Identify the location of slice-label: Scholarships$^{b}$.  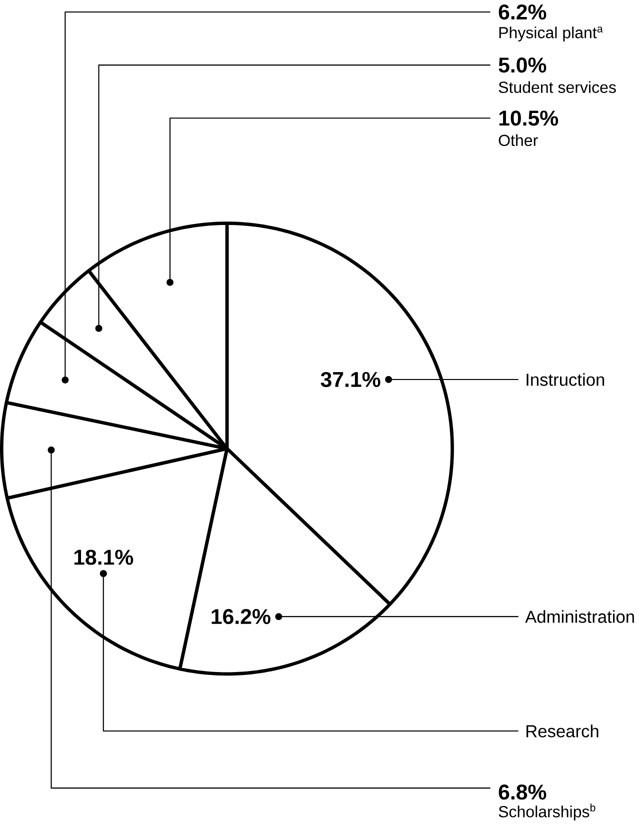
(547, 812).